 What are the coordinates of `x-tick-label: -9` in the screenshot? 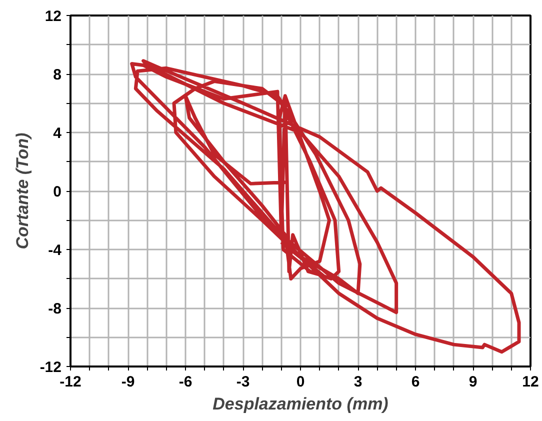 It's located at (128, 382).